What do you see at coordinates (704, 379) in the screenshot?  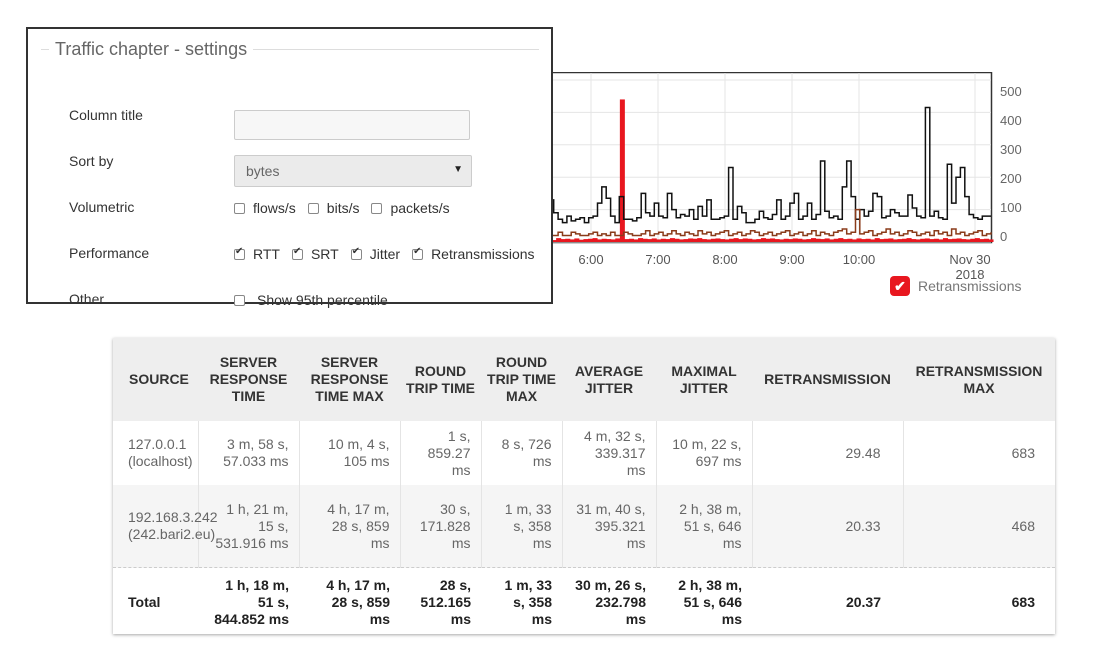 I see `column-header: MAXIMAL JITTER` at bounding box center [704, 379].